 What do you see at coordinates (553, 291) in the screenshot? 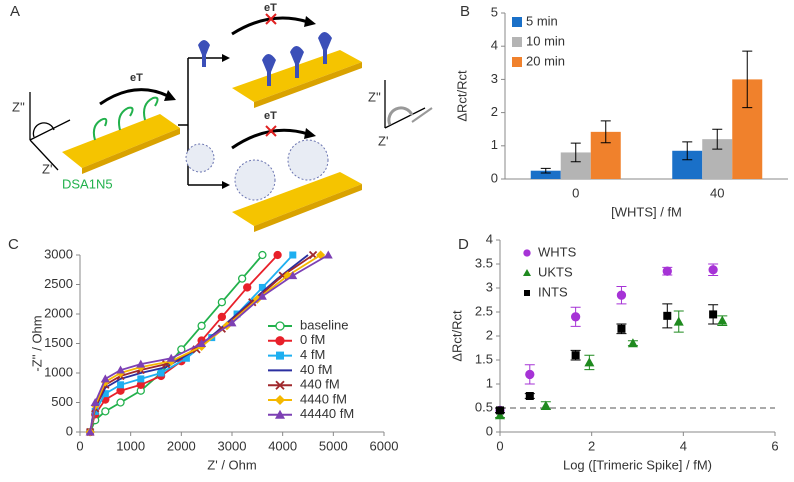
I see `legend-label: INTS` at bounding box center [553, 291].